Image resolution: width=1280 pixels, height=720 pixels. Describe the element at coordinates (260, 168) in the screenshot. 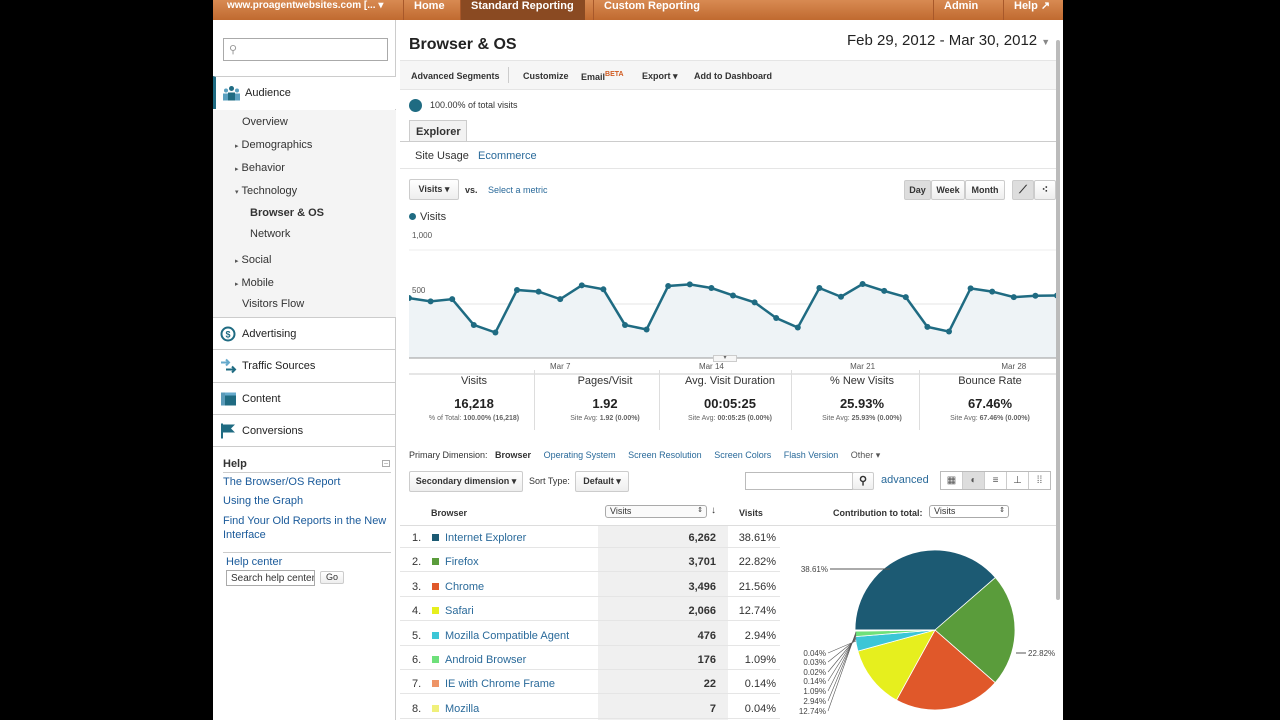

I see `sidebar-item-behavior: ▸ Behavior` at that location.